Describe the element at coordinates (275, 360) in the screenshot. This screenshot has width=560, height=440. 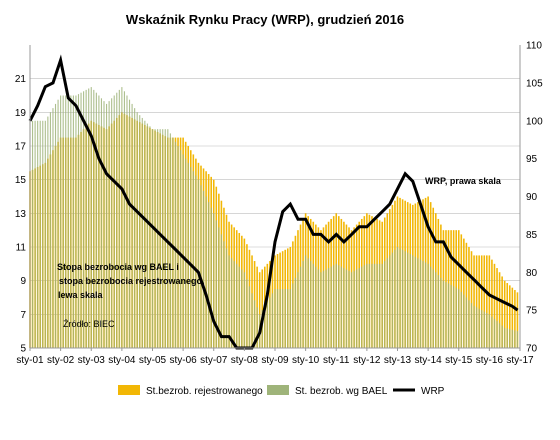
I see `x-tick-label: sty-09` at that location.